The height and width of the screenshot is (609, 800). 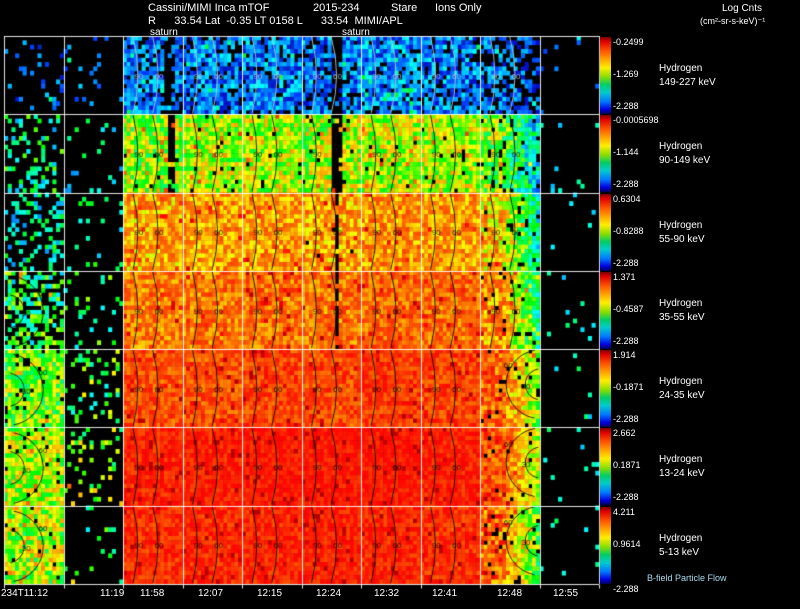 What do you see at coordinates (566, 593) in the screenshot?
I see `time-label-9: 12:55` at bounding box center [566, 593].